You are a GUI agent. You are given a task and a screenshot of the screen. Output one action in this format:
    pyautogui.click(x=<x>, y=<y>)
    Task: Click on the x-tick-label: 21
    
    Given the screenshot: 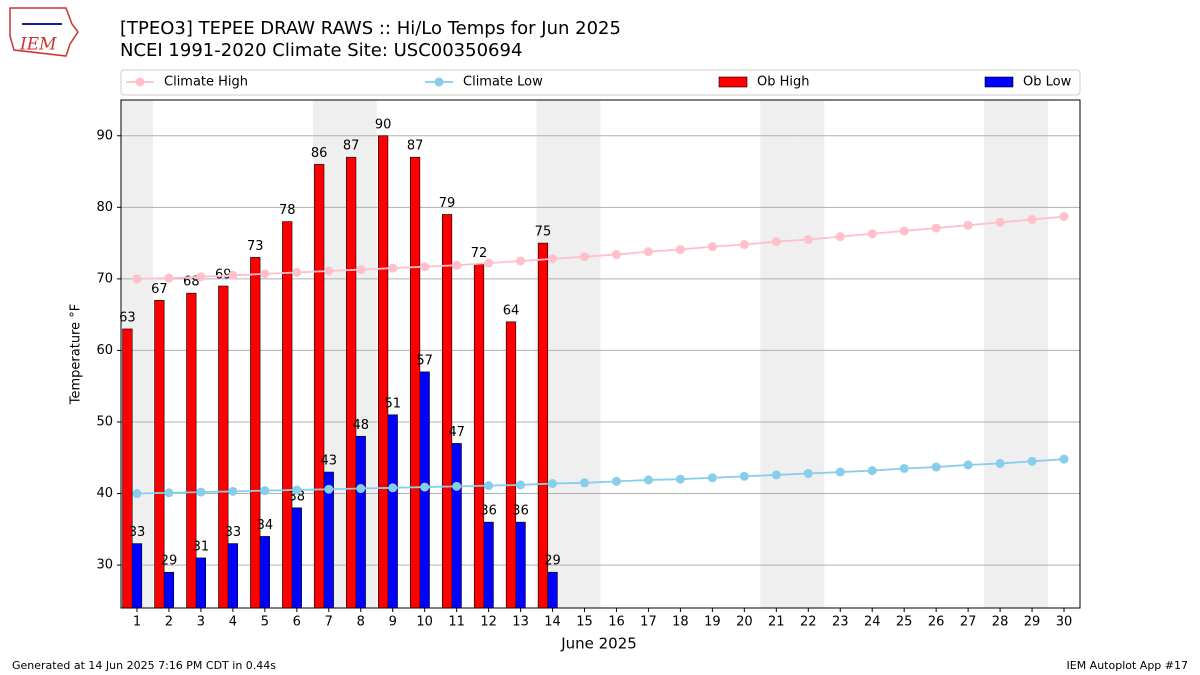 What is the action you would take?
    pyautogui.click(x=776, y=622)
    